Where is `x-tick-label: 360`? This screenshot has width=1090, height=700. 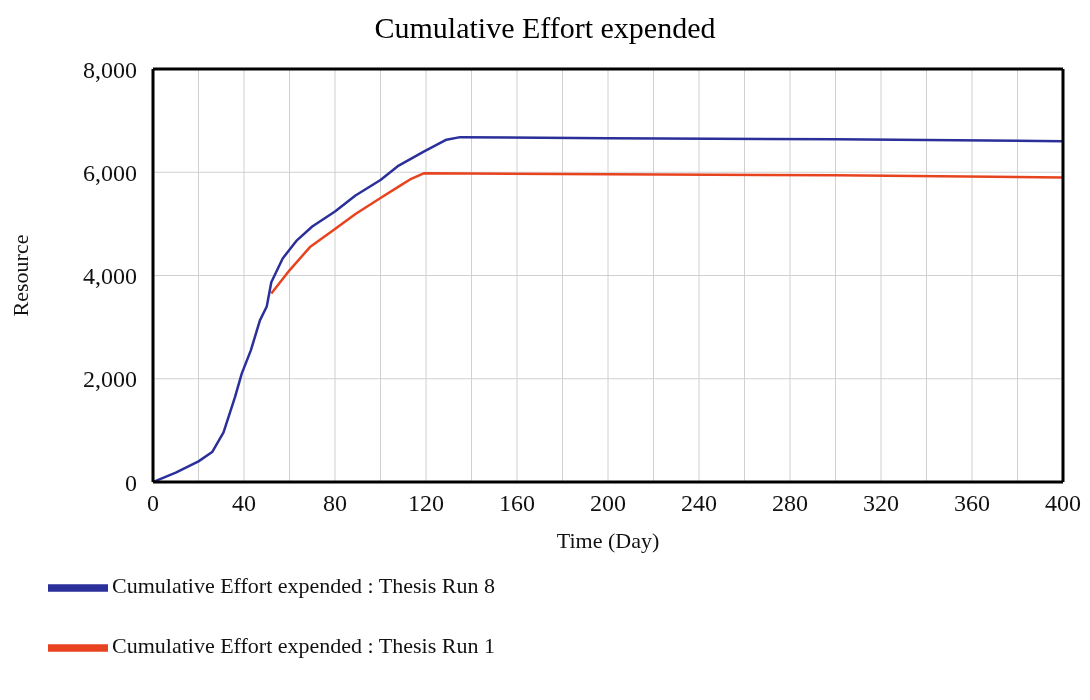 x-tick-label: 360 is located at coordinates (972, 503).